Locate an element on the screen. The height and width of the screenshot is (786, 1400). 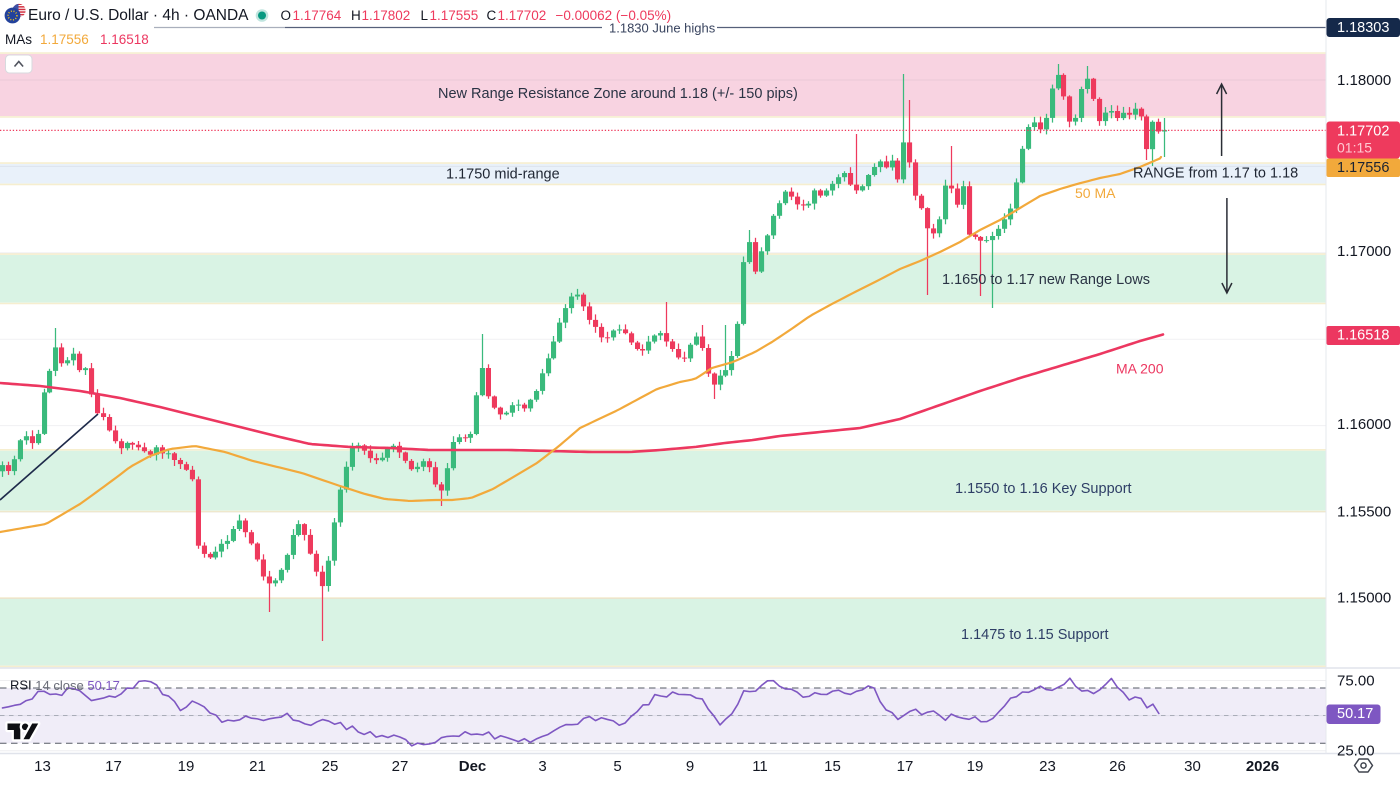
svg-text: 9 is located at coordinates (690, 766).